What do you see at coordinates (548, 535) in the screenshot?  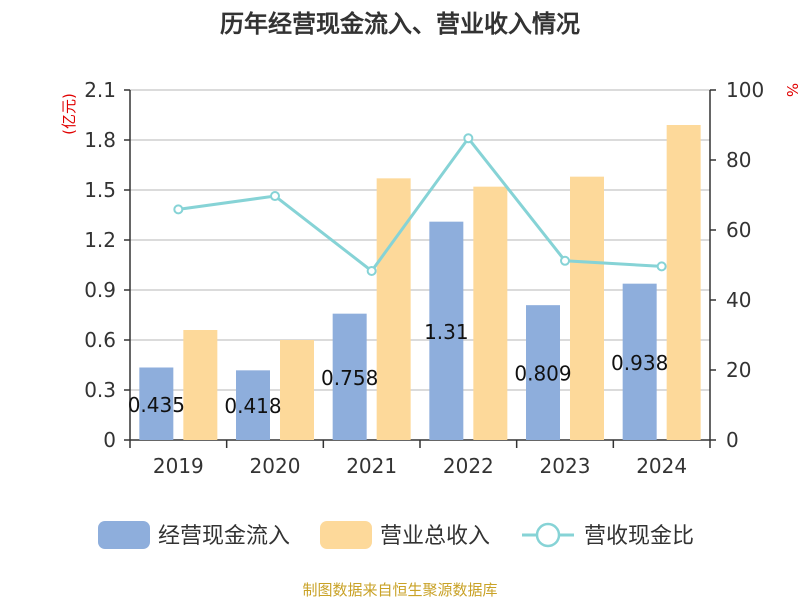 I see `legend-marker` at bounding box center [548, 535].